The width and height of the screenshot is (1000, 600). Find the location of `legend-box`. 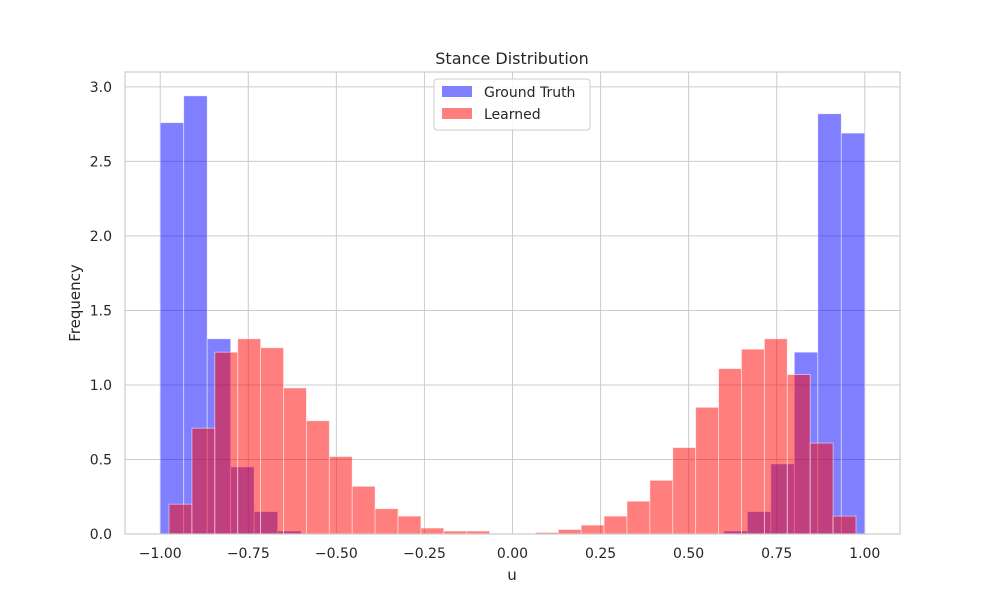

legend-box is located at coordinates (512, 104).